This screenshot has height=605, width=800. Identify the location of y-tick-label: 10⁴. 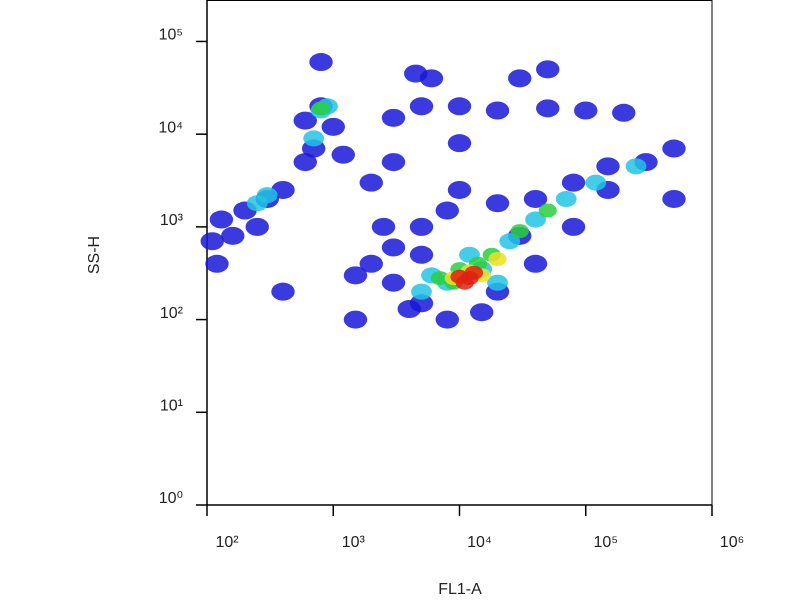
(170, 127).